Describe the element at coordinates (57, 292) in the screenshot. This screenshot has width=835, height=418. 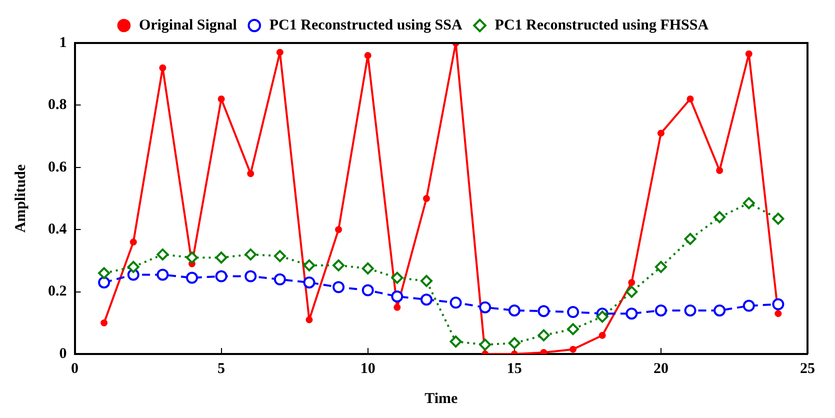
I see `y-tick-label: 0.2` at that location.